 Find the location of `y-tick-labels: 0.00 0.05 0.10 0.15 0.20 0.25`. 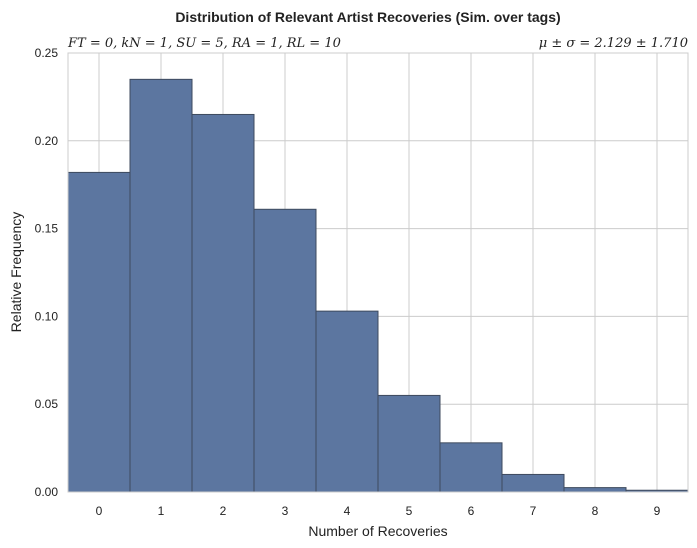

y-tick-labels: 0.00 0.05 0.10 0.15 0.20 0.25 is located at coordinates (47, 272).